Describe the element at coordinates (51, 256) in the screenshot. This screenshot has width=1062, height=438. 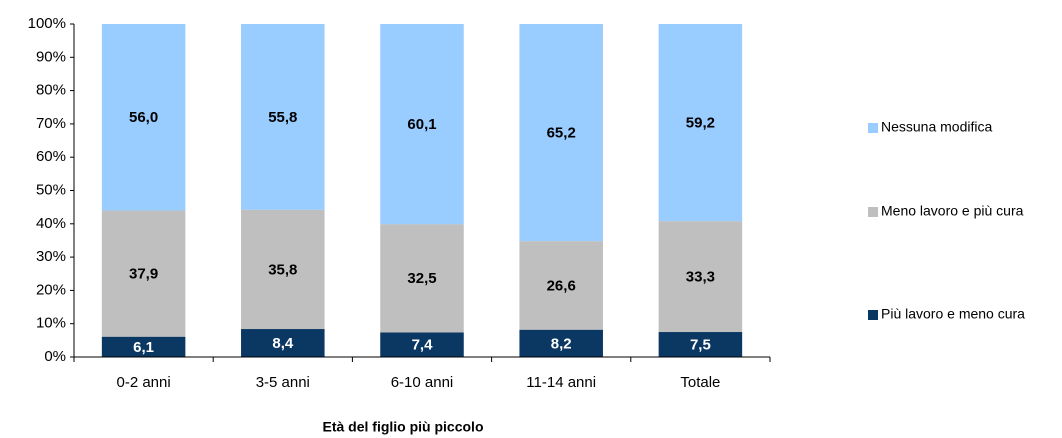
I see `y-tick-label: 30%` at that location.